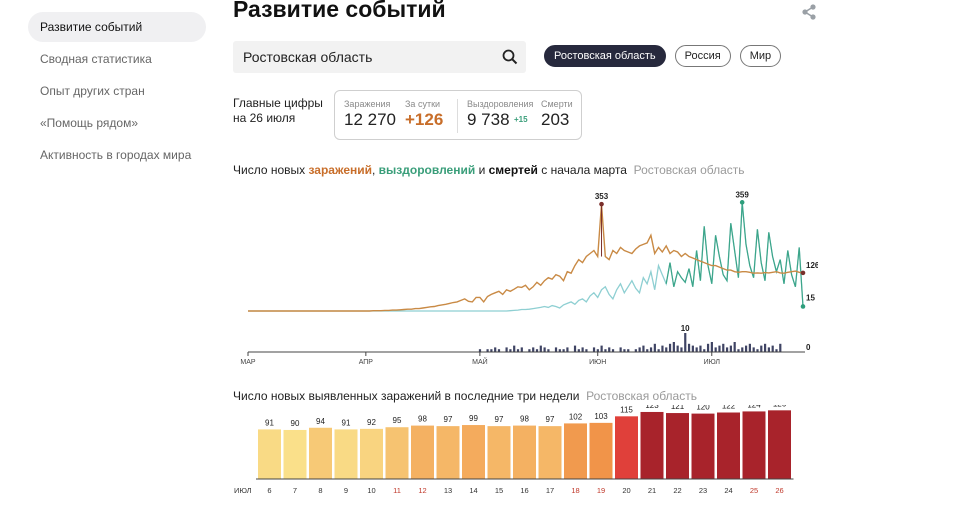  Describe the element at coordinates (702, 56) in the screenshot. I see `region-pill-russia: Россия` at that location.